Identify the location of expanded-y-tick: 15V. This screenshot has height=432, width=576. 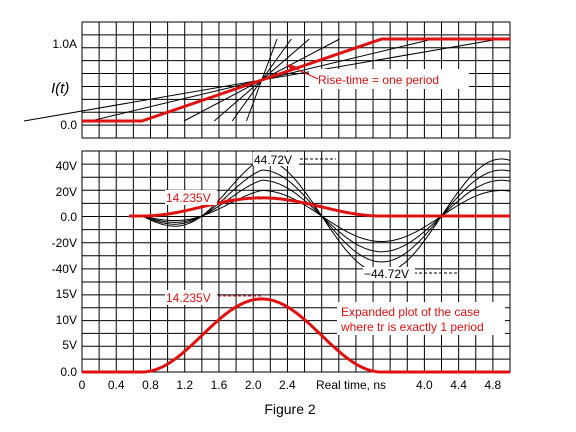
(66, 294).